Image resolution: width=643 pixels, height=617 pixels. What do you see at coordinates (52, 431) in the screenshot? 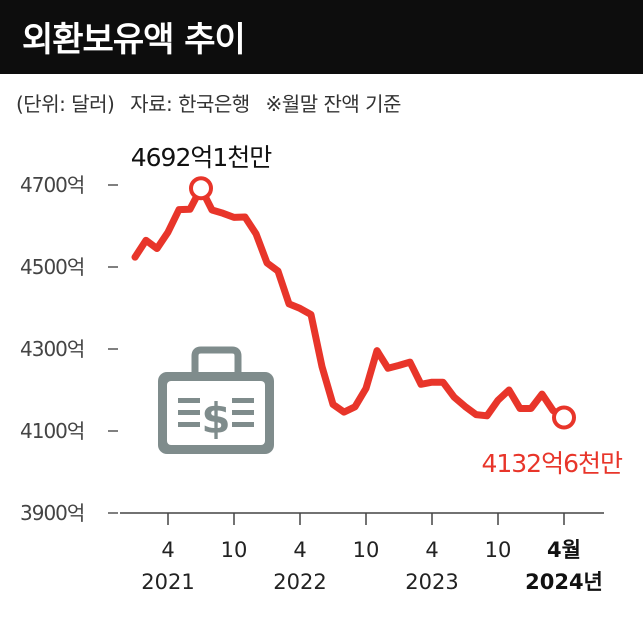
I see `y-tick-label: 4100억` at bounding box center [52, 431].